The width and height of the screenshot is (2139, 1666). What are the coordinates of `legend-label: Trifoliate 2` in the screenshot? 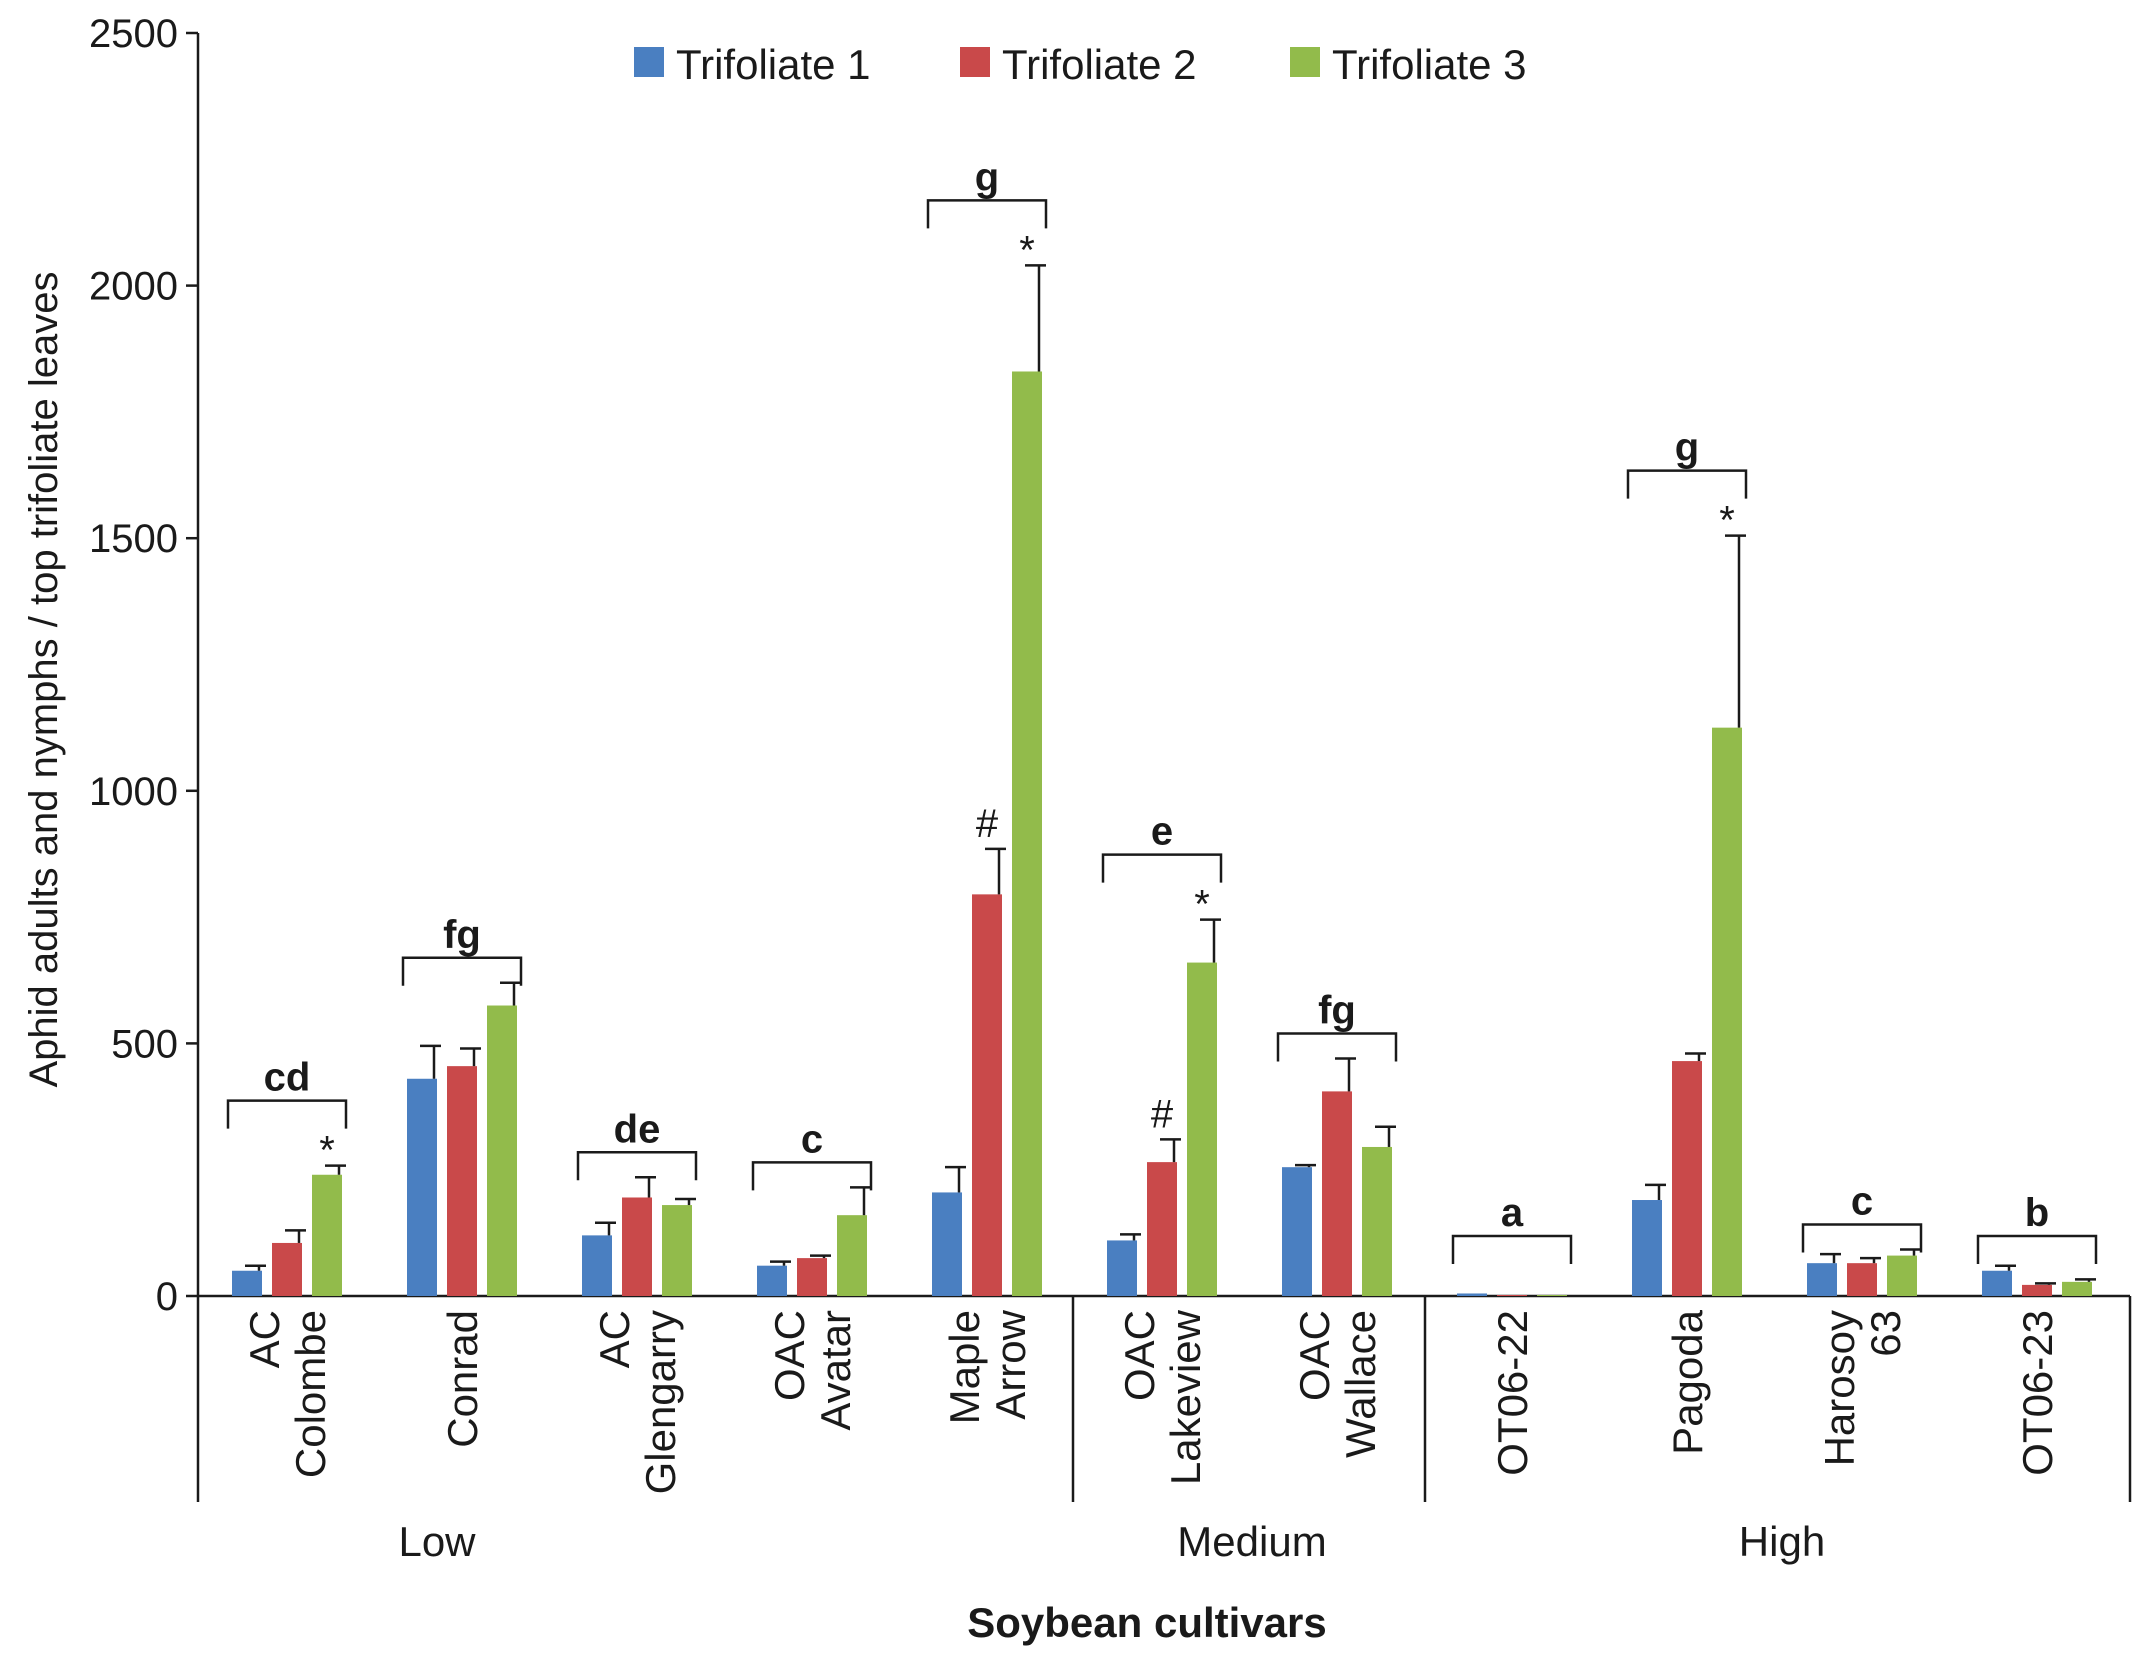 It's located at (1099, 64).